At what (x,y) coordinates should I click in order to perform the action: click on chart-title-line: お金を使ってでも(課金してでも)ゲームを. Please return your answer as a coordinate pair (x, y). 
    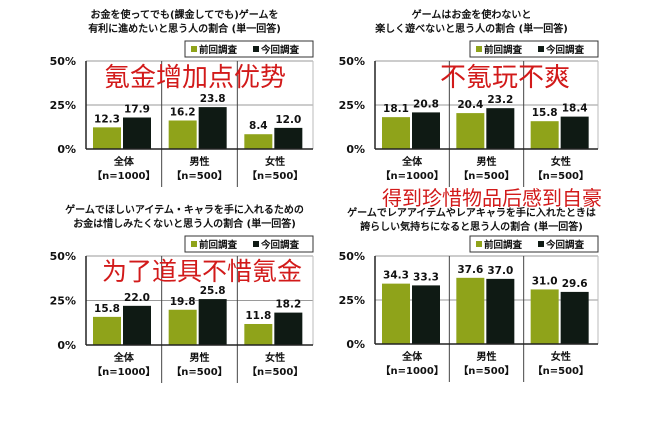
    Looking at the image, I should click on (184, 14).